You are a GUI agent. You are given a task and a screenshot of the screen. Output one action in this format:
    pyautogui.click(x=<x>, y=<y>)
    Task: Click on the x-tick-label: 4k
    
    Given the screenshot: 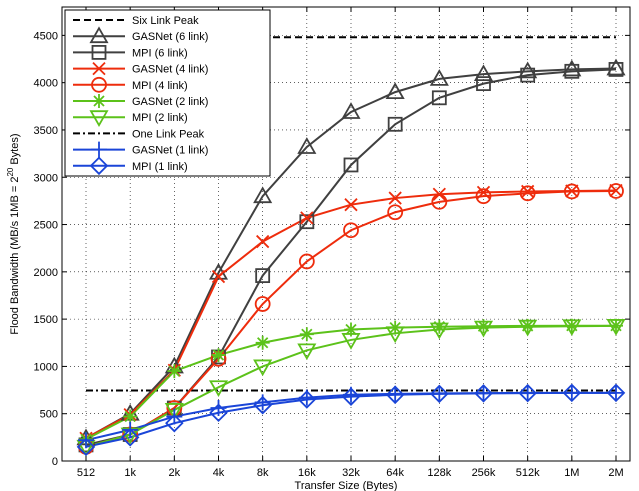 What is the action you would take?
    pyautogui.click(x=219, y=473)
    